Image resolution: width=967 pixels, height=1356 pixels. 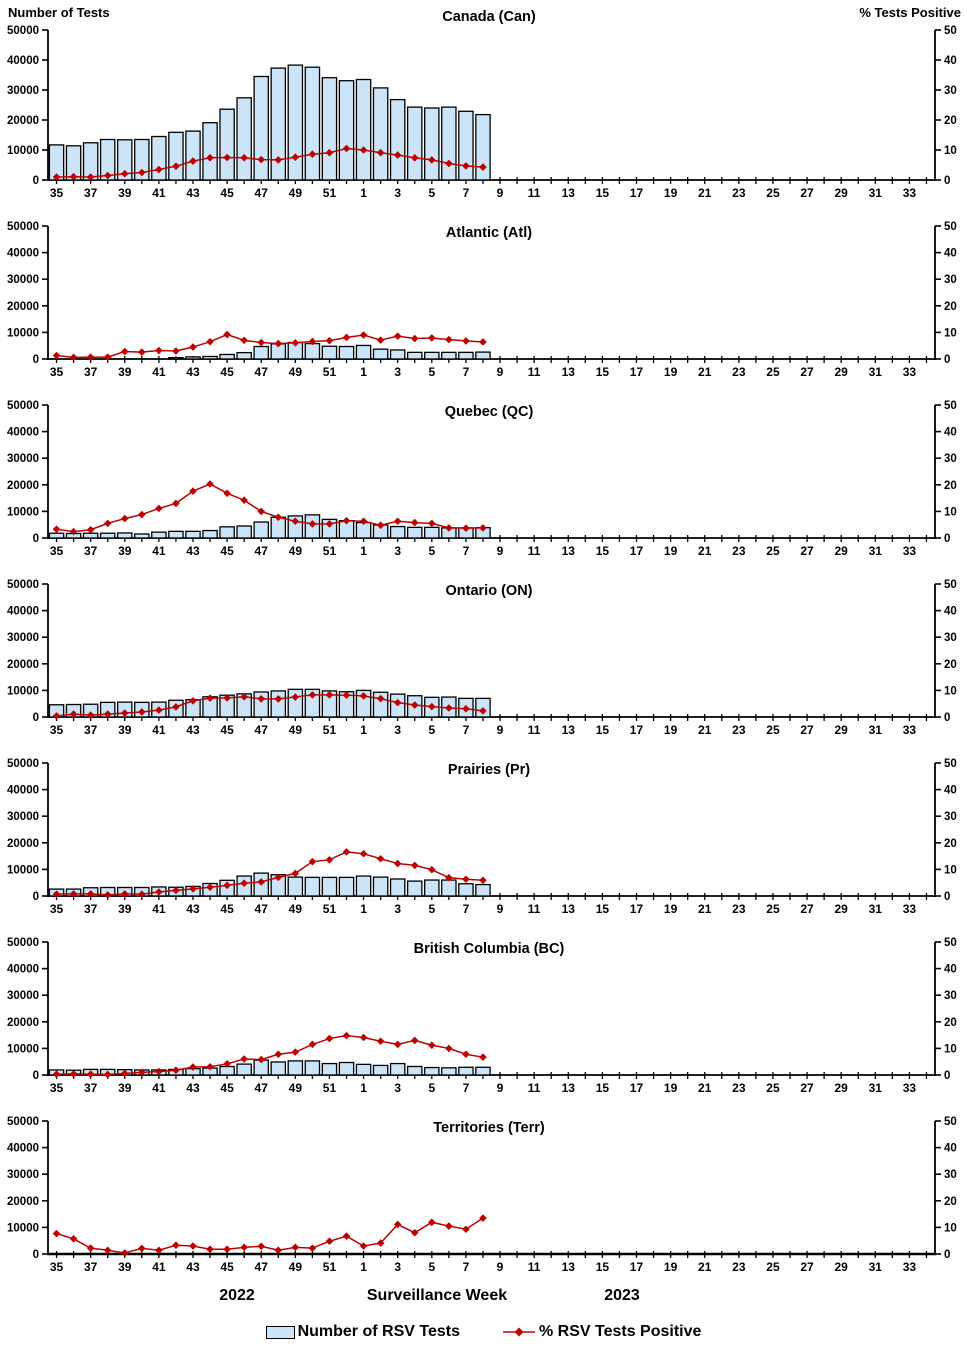 What do you see at coordinates (23, 280) in the screenshot?
I see `left-tick-label: 30000` at bounding box center [23, 280].